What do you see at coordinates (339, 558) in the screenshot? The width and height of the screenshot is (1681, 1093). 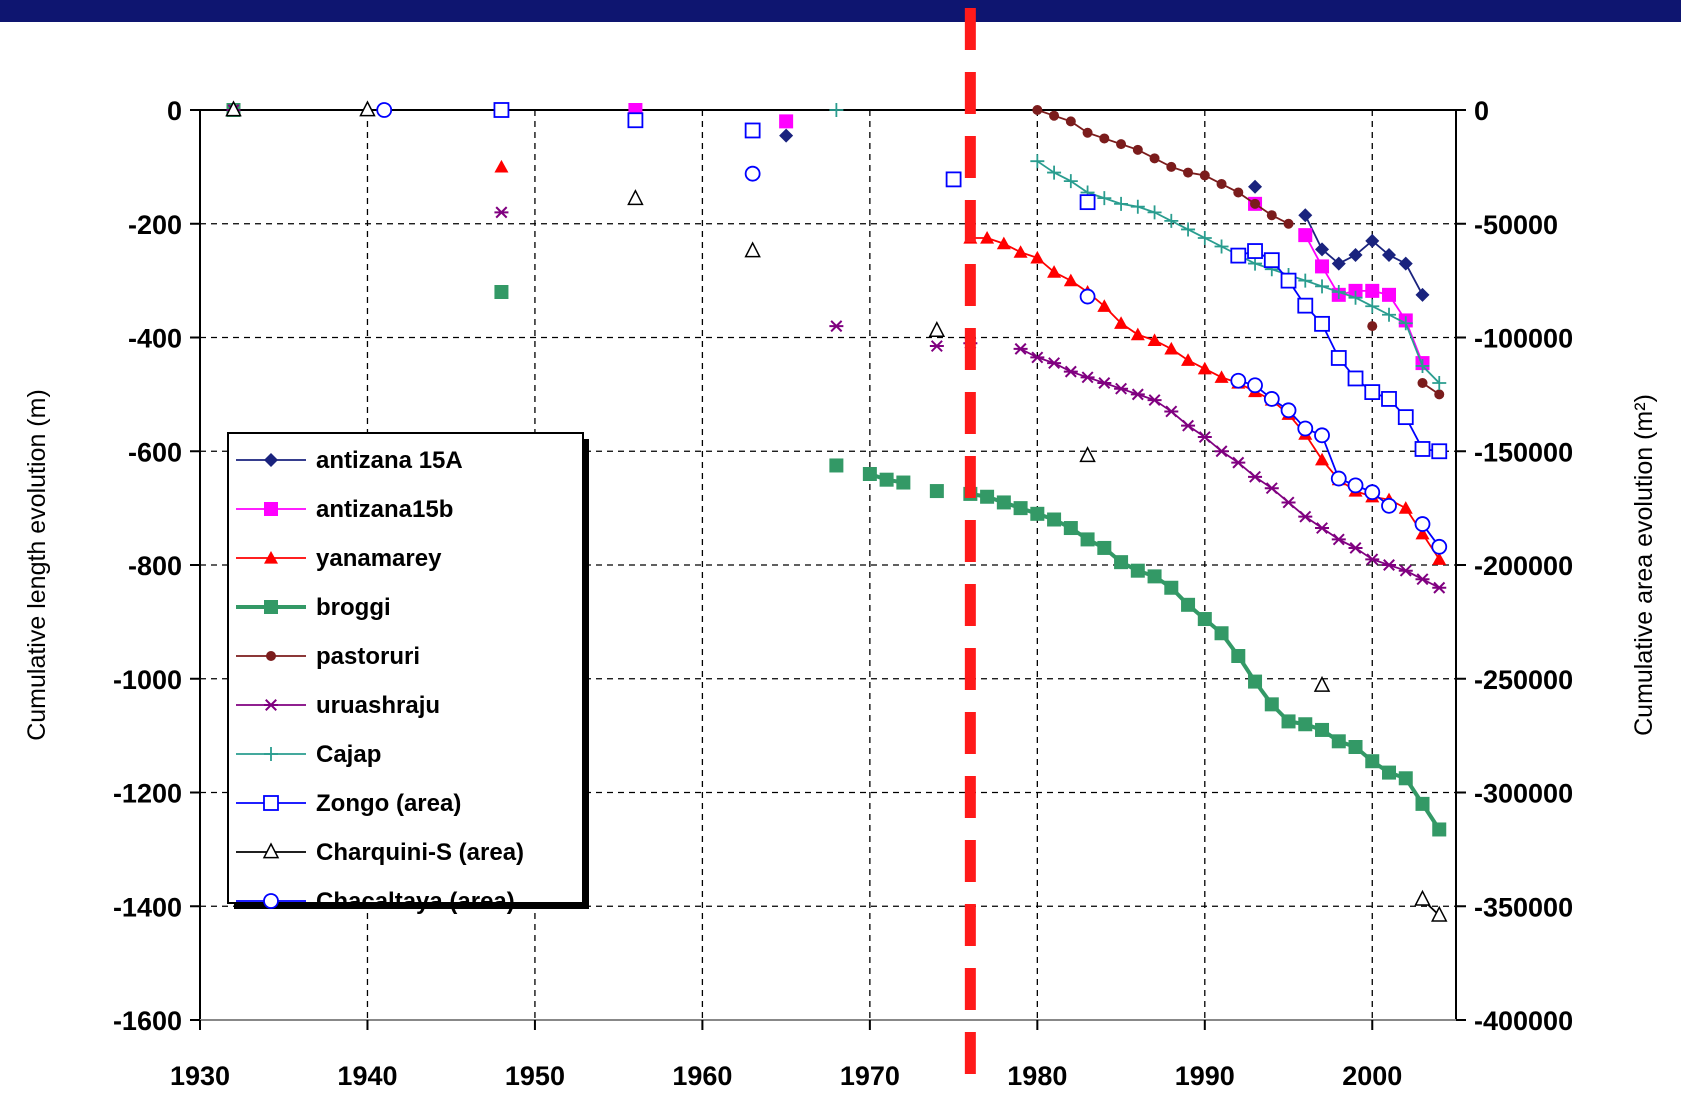 I see `legend-item: yanamarey` at bounding box center [339, 558].